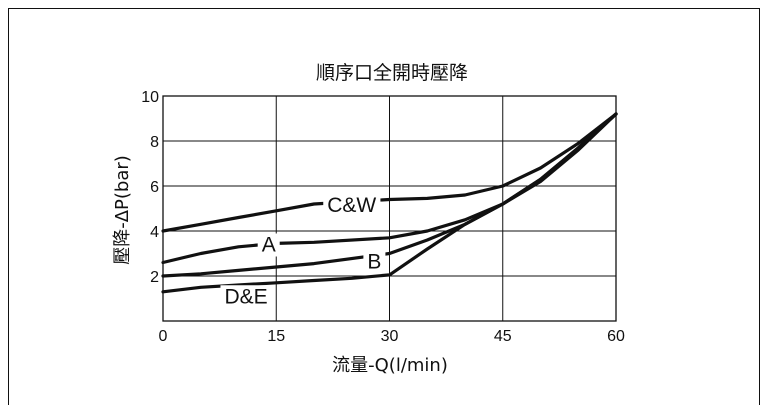 This screenshot has height=405, width=768. Describe the element at coordinates (154, 277) in the screenshot. I see `y-tick-label: 2` at that location.